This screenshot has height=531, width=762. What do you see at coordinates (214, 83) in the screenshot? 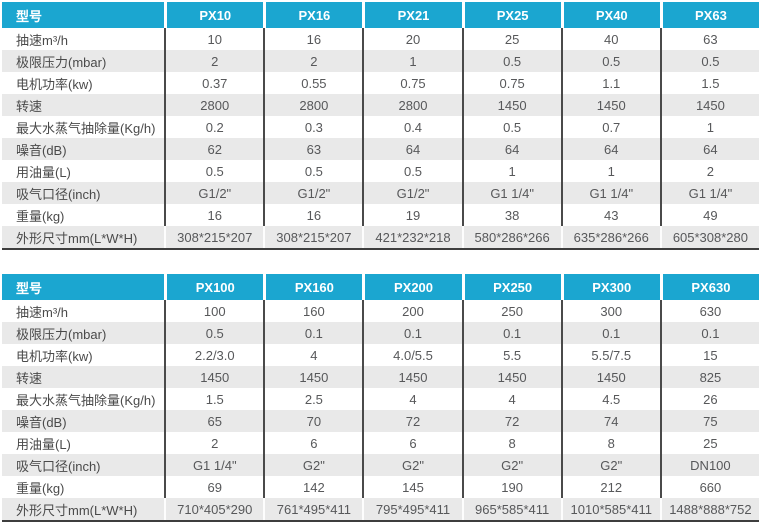
I see `spec-value-cell: 0.37` at bounding box center [214, 83].